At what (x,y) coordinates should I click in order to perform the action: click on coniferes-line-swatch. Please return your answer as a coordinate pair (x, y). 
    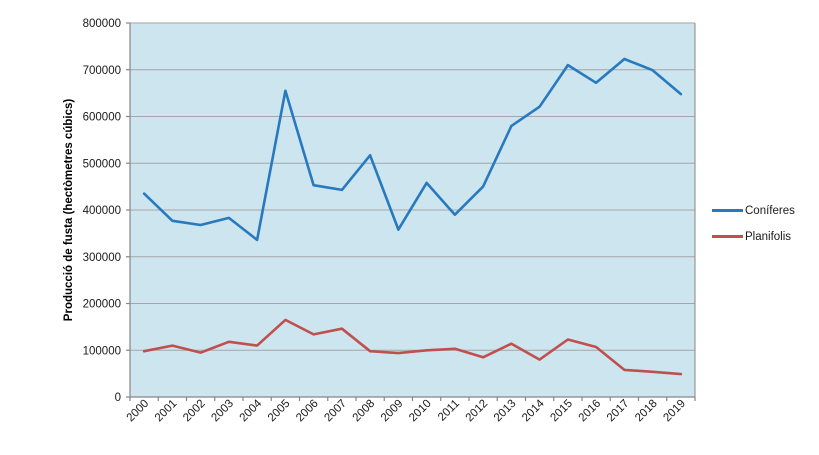
    Looking at the image, I should click on (727, 210).